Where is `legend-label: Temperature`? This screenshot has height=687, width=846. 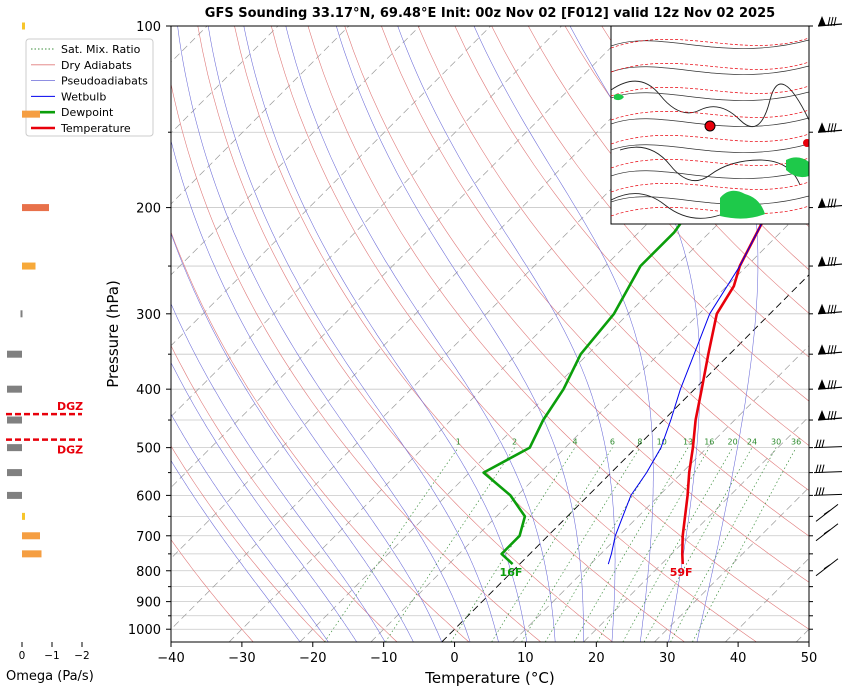
legend-label: Temperature is located at coordinates (95, 128).